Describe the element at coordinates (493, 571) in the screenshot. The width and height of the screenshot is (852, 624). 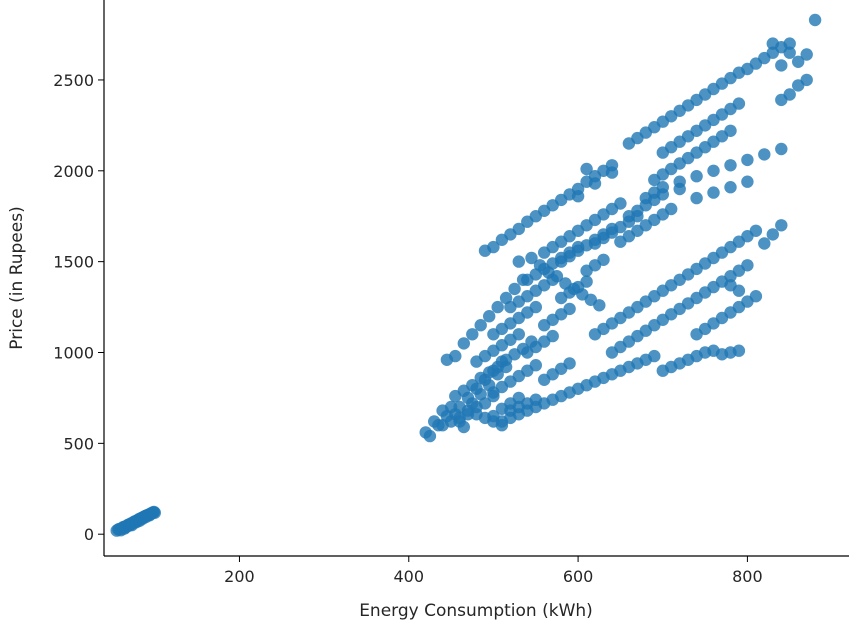
I see `x-axis-ticks: 200 400 600 800` at that location.